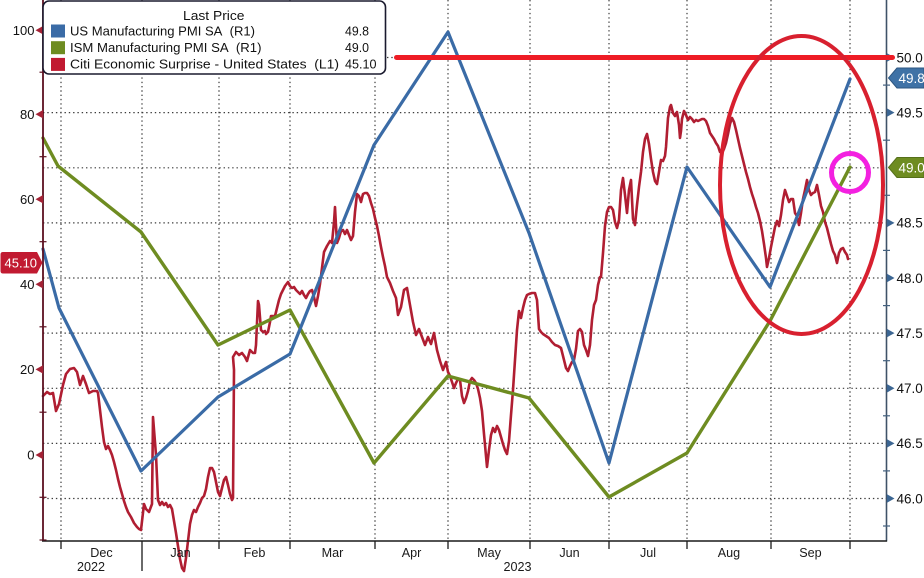 The image size is (924, 578). What do you see at coordinates (27, 114) in the screenshot?
I see `svg-text: 80` at bounding box center [27, 114].